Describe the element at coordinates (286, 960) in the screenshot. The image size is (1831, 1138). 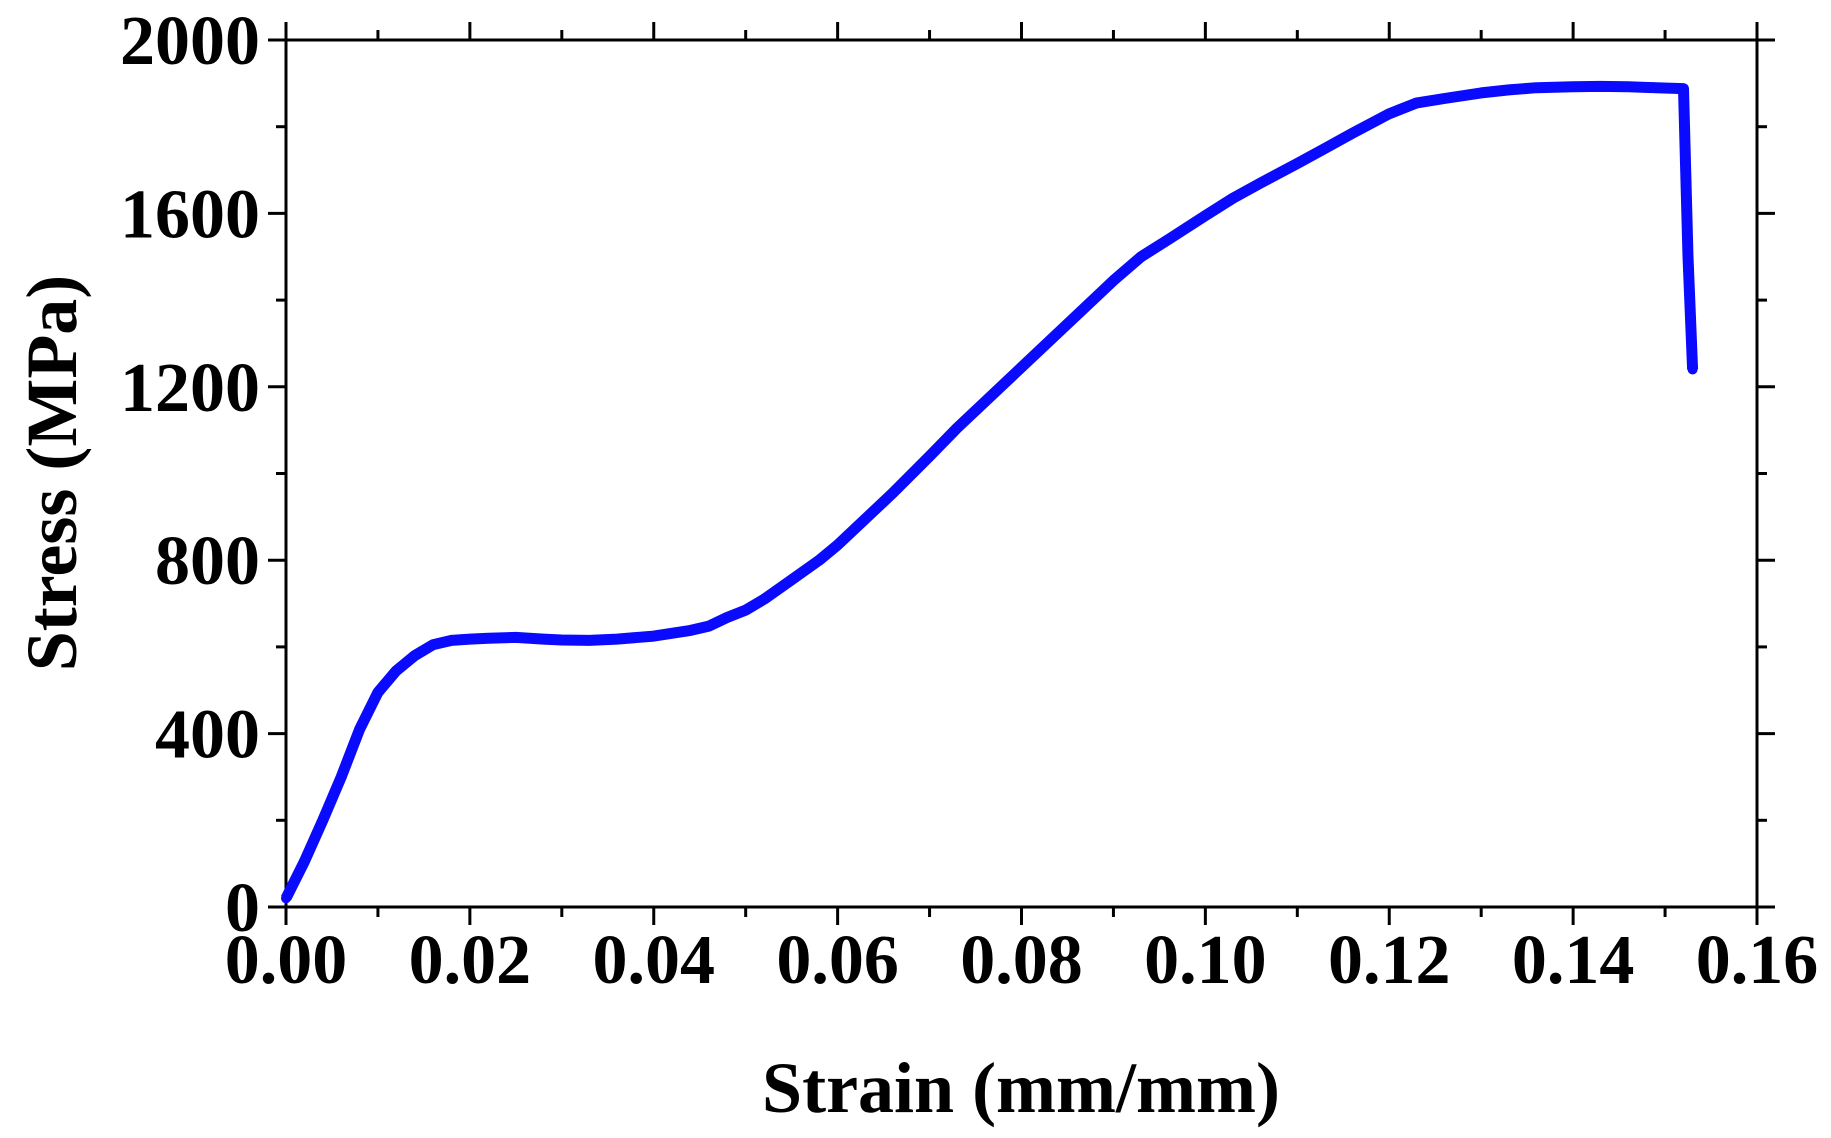
I see `x-tick-label: 0.00` at that location.